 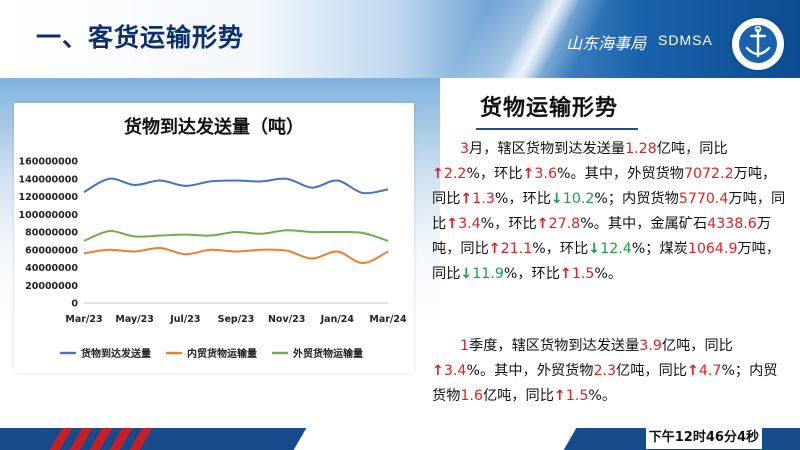 I want to click on footer-bar, so click(x=400, y=439).